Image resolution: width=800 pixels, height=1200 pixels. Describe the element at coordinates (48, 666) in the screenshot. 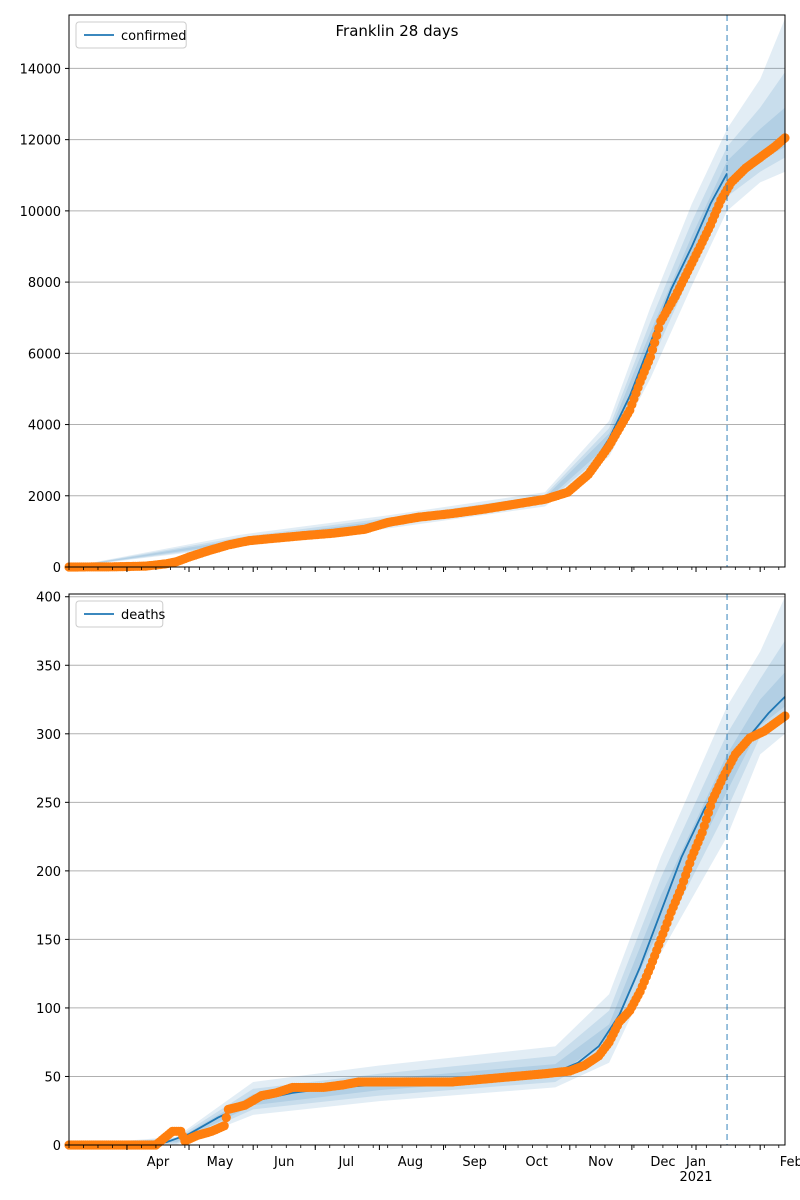

I see `y-tick-label: 350` at that location.